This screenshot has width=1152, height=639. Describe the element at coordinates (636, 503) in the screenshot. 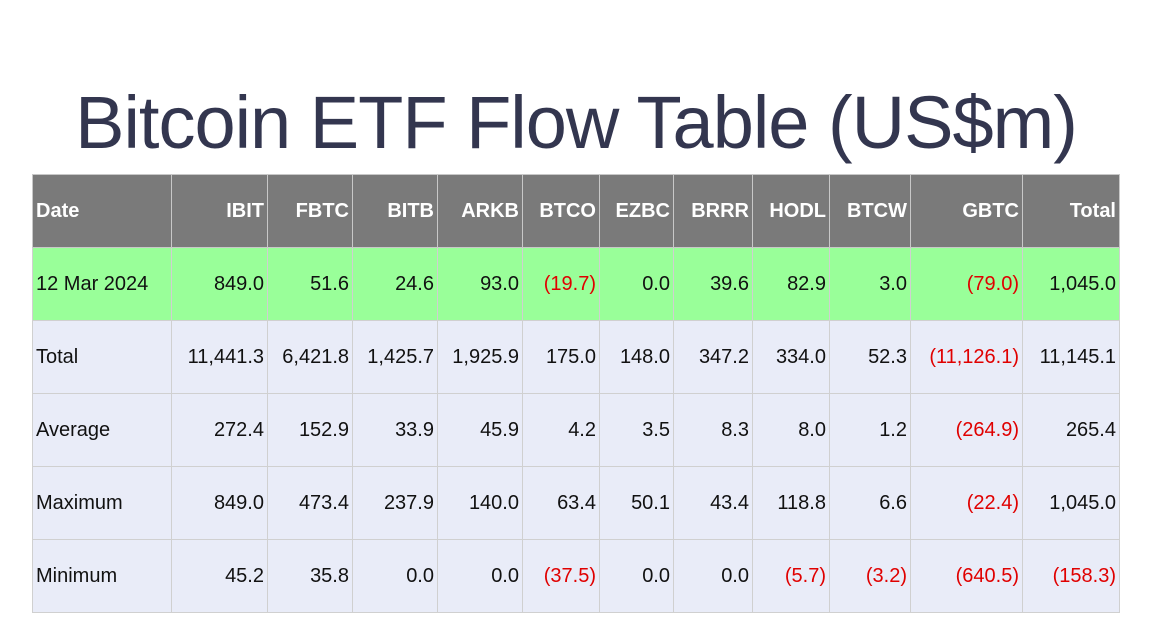

I see `table-cell: 50.1` at that location.